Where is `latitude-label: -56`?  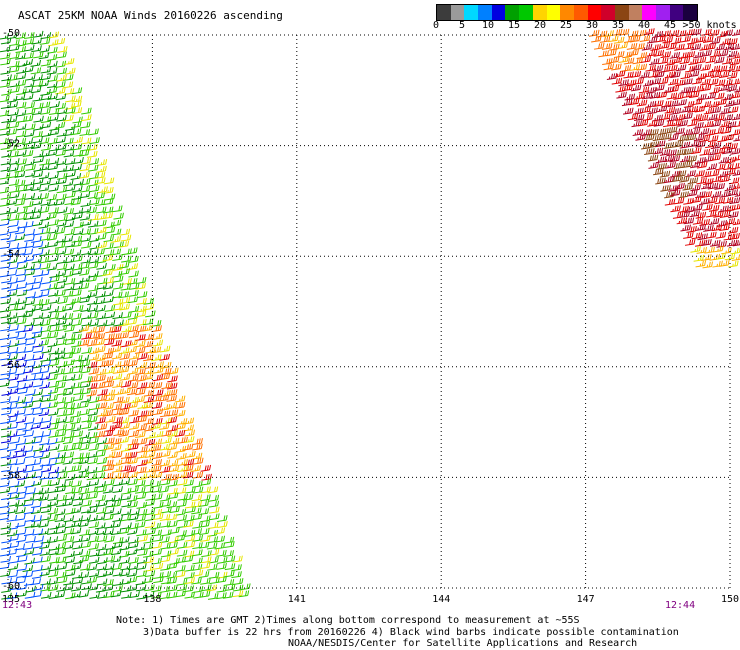 latitude-label: -56 is located at coordinates (11, 365).